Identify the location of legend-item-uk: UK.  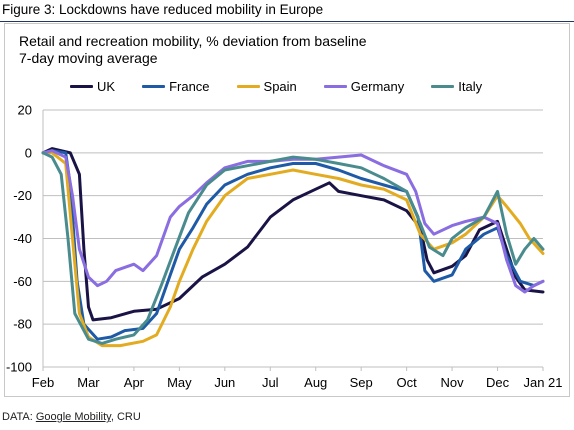
(92, 86).